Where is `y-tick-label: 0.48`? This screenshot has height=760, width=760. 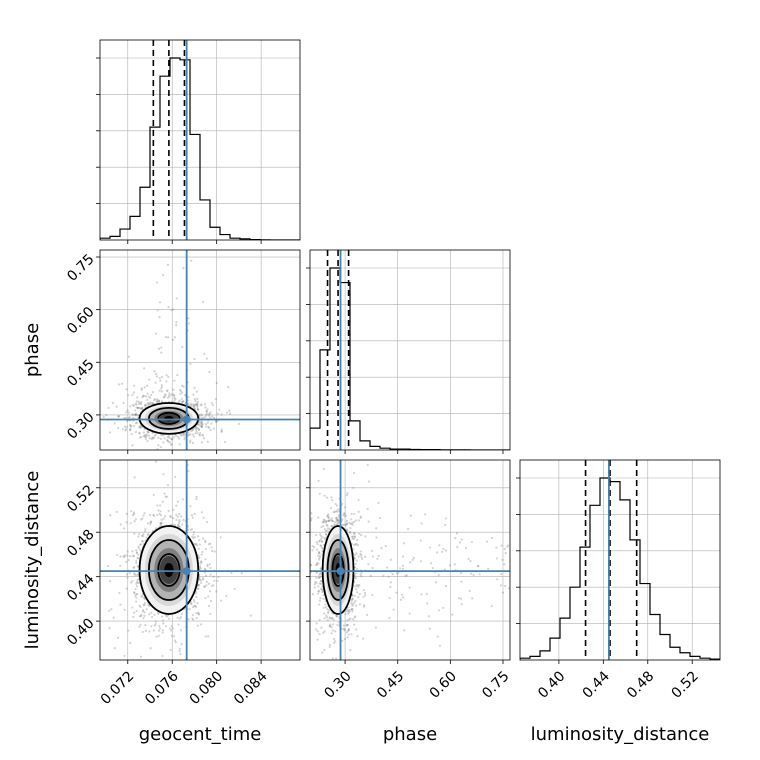
y-tick-label: 0.48 is located at coordinates (80, 543).